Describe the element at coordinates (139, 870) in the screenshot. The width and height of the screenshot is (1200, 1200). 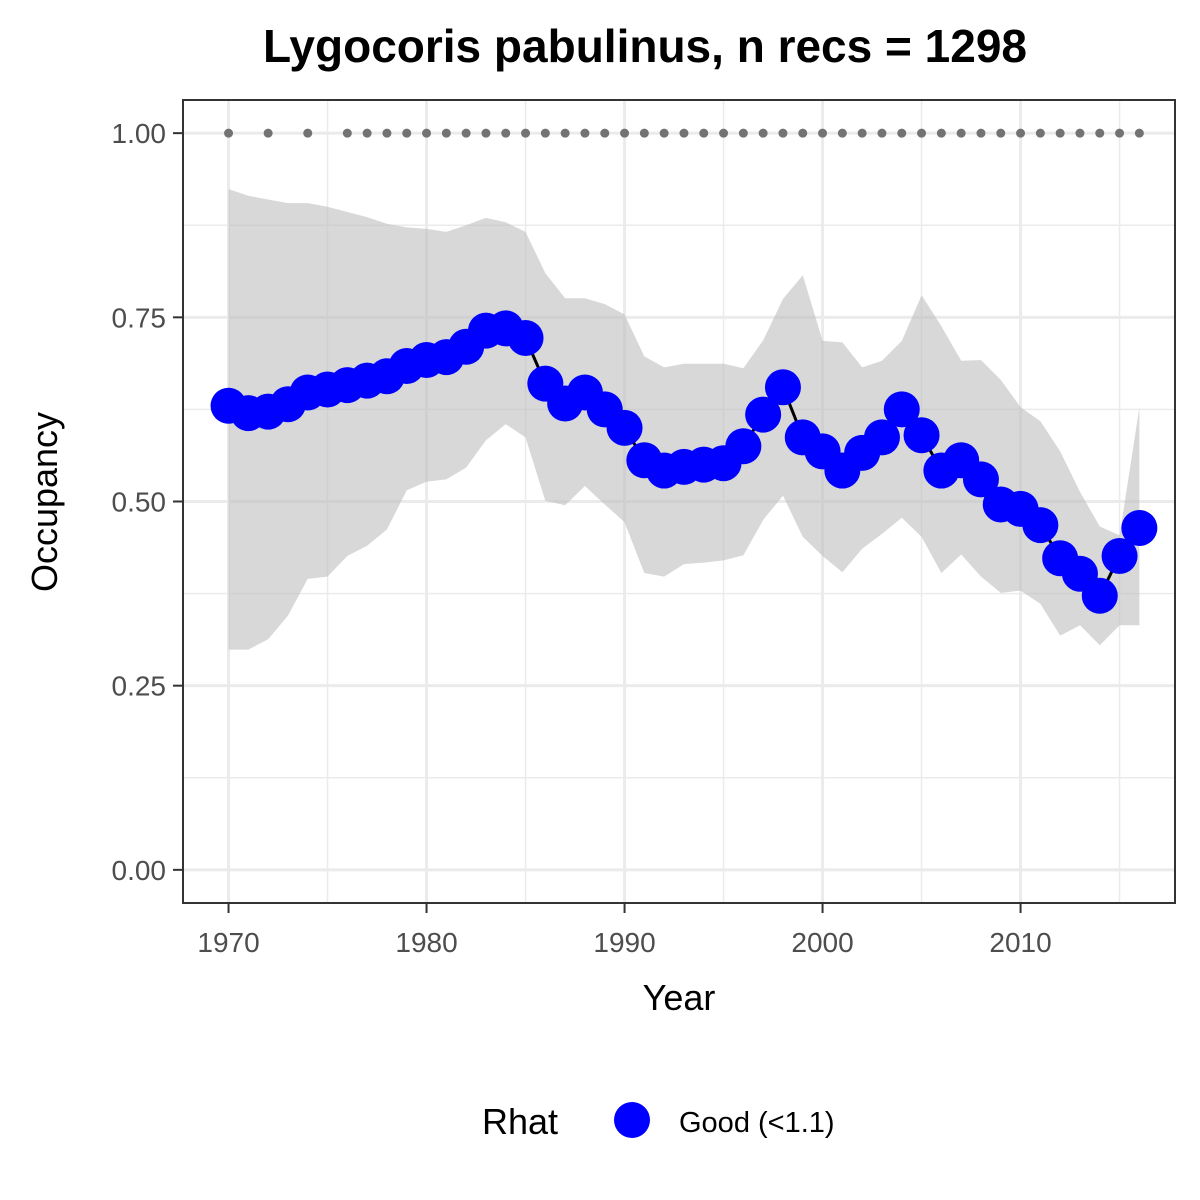
I see `y-tick-label: 0.00` at that location.